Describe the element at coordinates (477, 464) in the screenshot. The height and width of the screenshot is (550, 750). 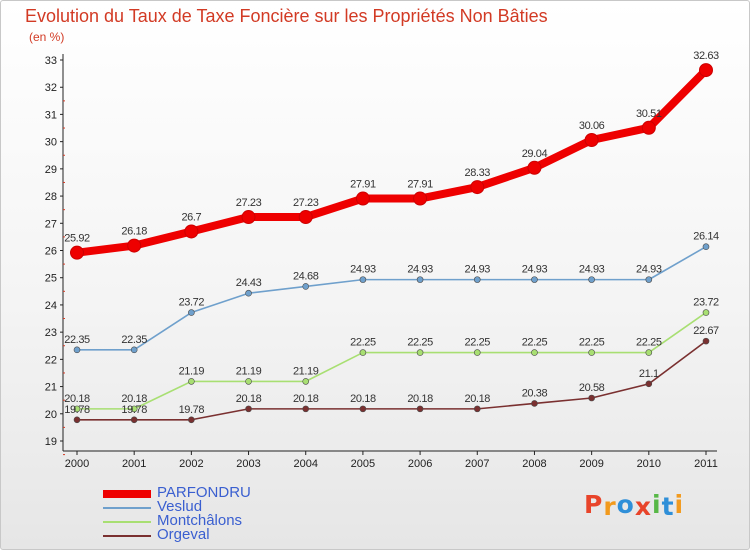
I see `x-tick-label: 2007` at that location.